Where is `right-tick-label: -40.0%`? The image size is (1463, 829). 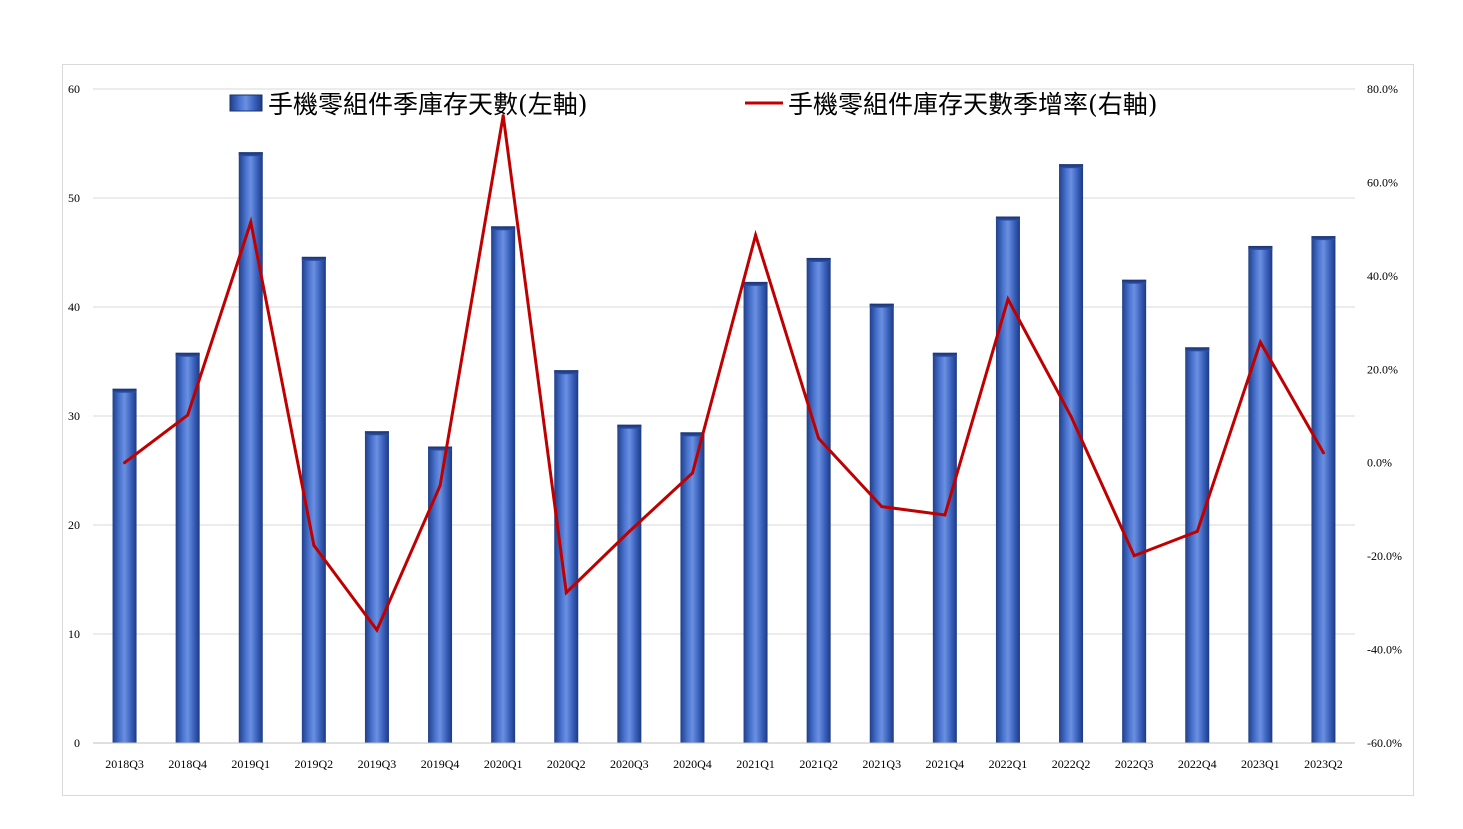 right-tick-label: -40.0% is located at coordinates (1384, 650).